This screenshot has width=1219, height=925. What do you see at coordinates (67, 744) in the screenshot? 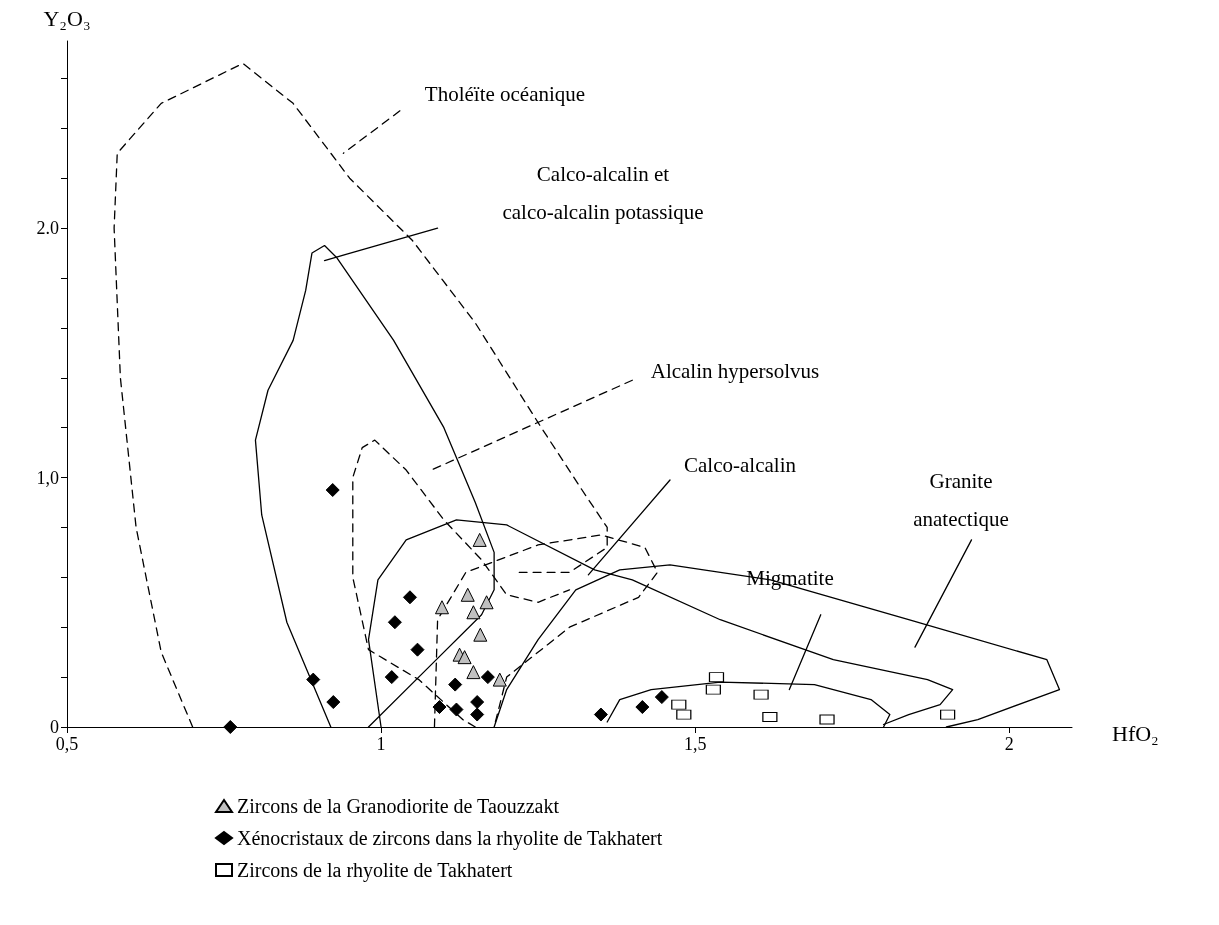
I see `x-tick-label: 0,5` at bounding box center [67, 744].